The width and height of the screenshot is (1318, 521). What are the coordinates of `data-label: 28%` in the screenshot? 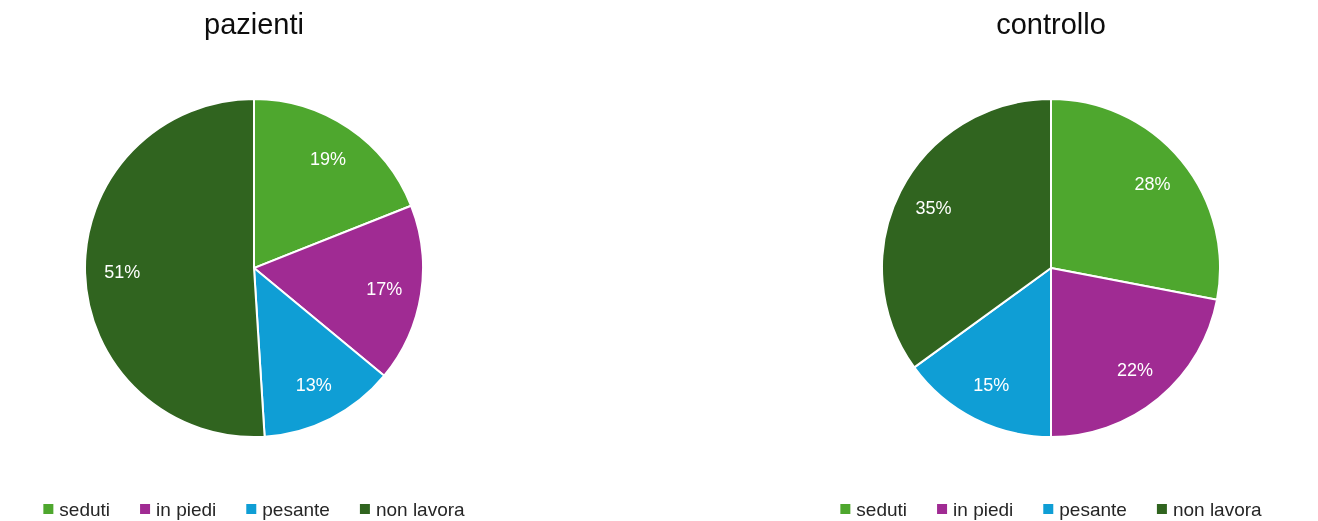 It's located at (1152, 183).